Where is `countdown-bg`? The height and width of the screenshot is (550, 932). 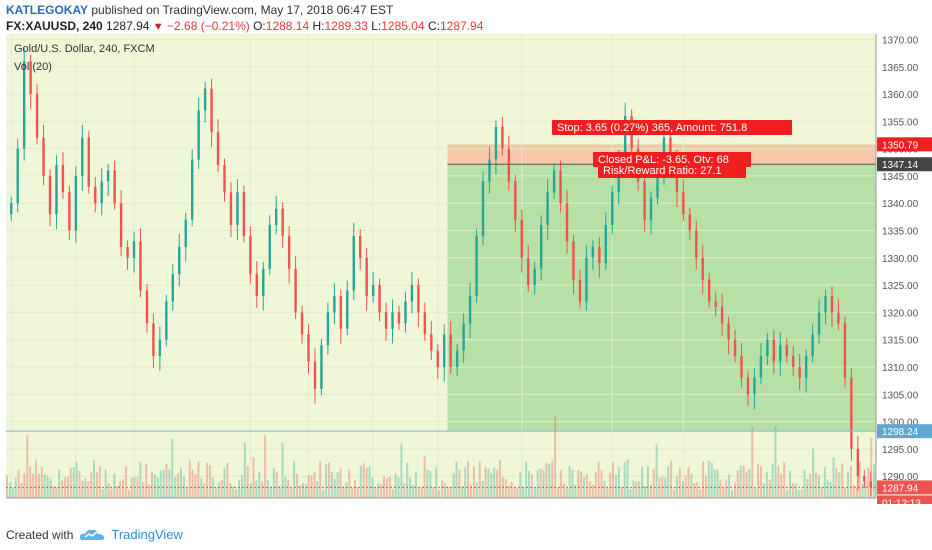
countdown-bg is located at coordinates (904, 499).